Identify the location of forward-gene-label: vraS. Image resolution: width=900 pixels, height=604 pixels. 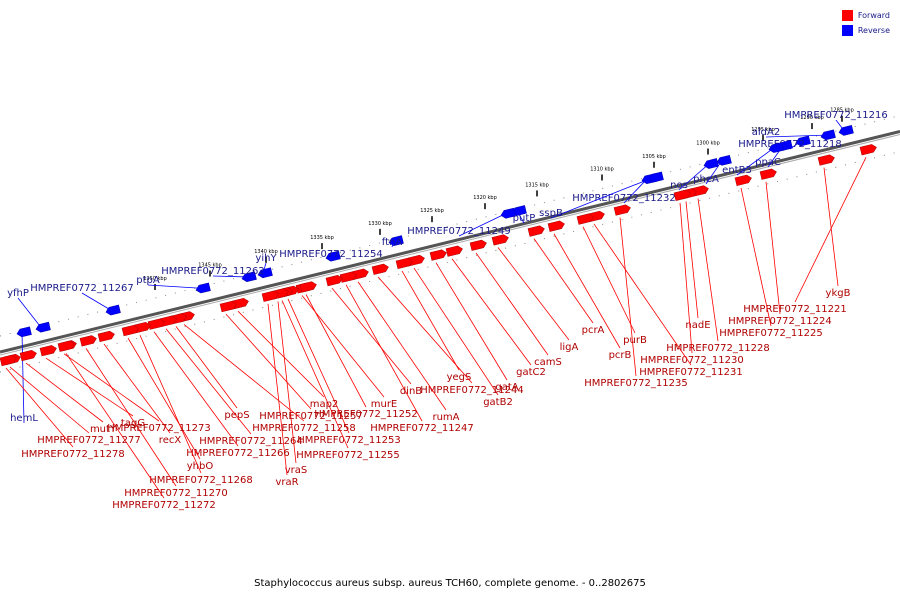
(296, 470).